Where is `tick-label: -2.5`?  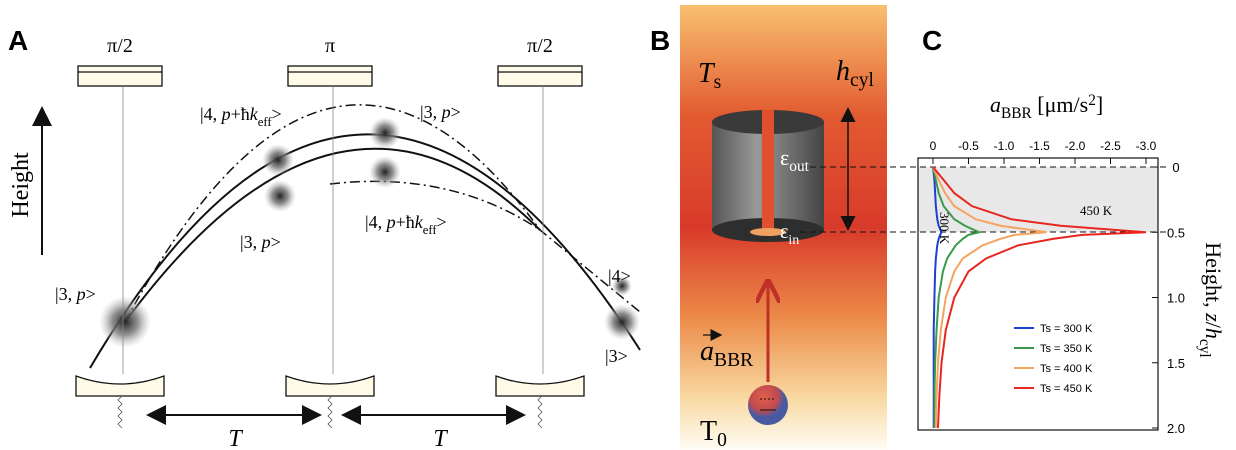
tick-label: -2.5 is located at coordinates (1110, 146).